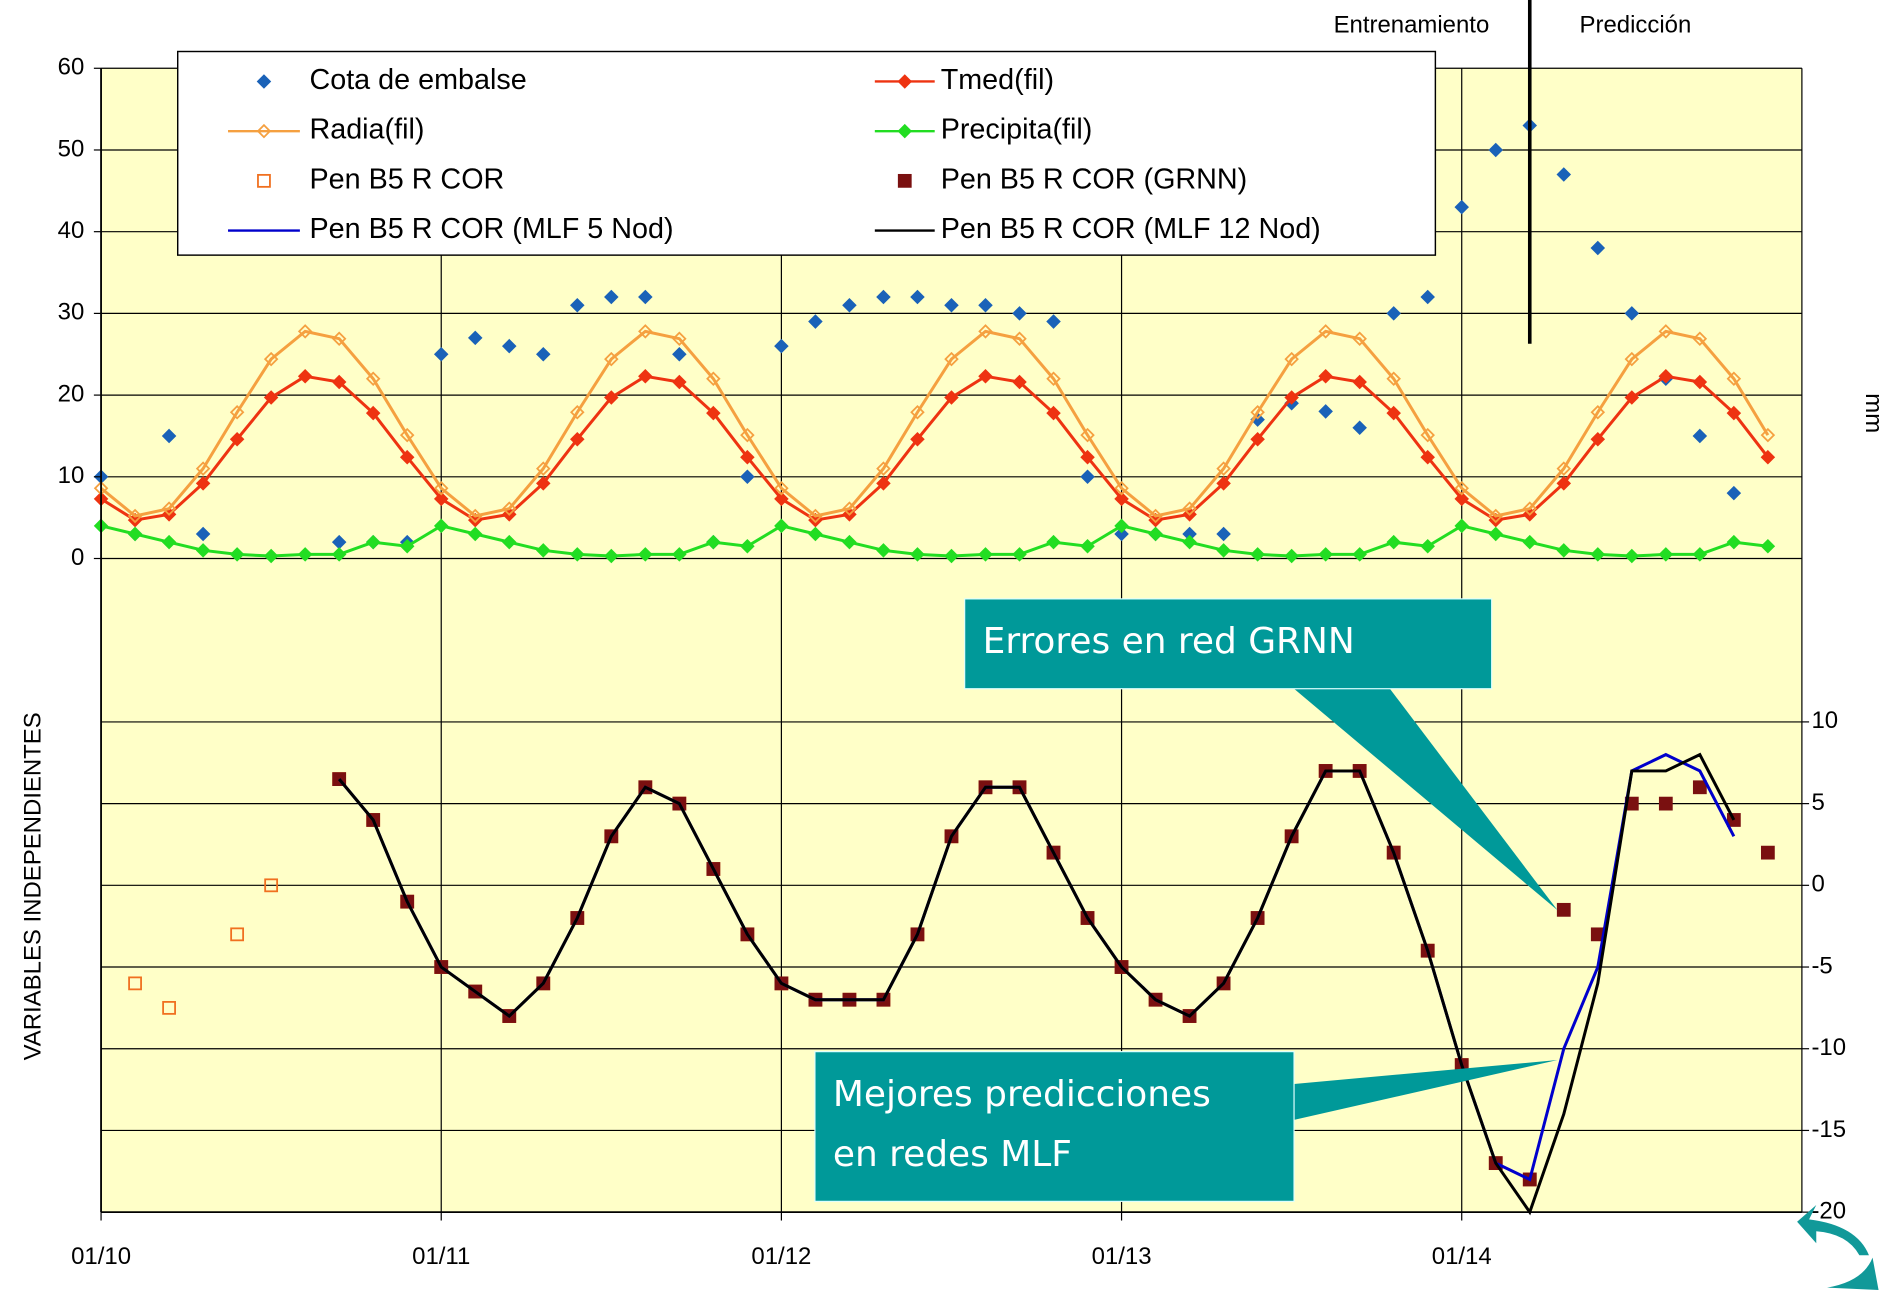 Image resolution: width=1879 pixels, height=1290 pixels. What do you see at coordinates (71, 230) in the screenshot?
I see `y-tick-label: 40` at bounding box center [71, 230].